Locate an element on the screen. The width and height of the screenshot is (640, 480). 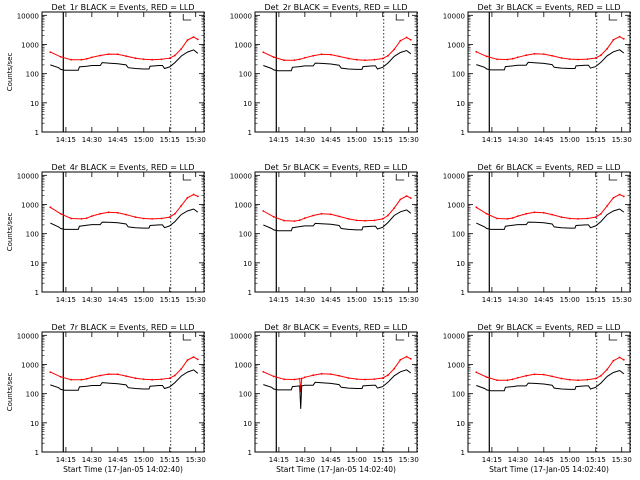
panel-title: Det_3r BLACK = Events, RED = LLD is located at coordinates (548, 7).